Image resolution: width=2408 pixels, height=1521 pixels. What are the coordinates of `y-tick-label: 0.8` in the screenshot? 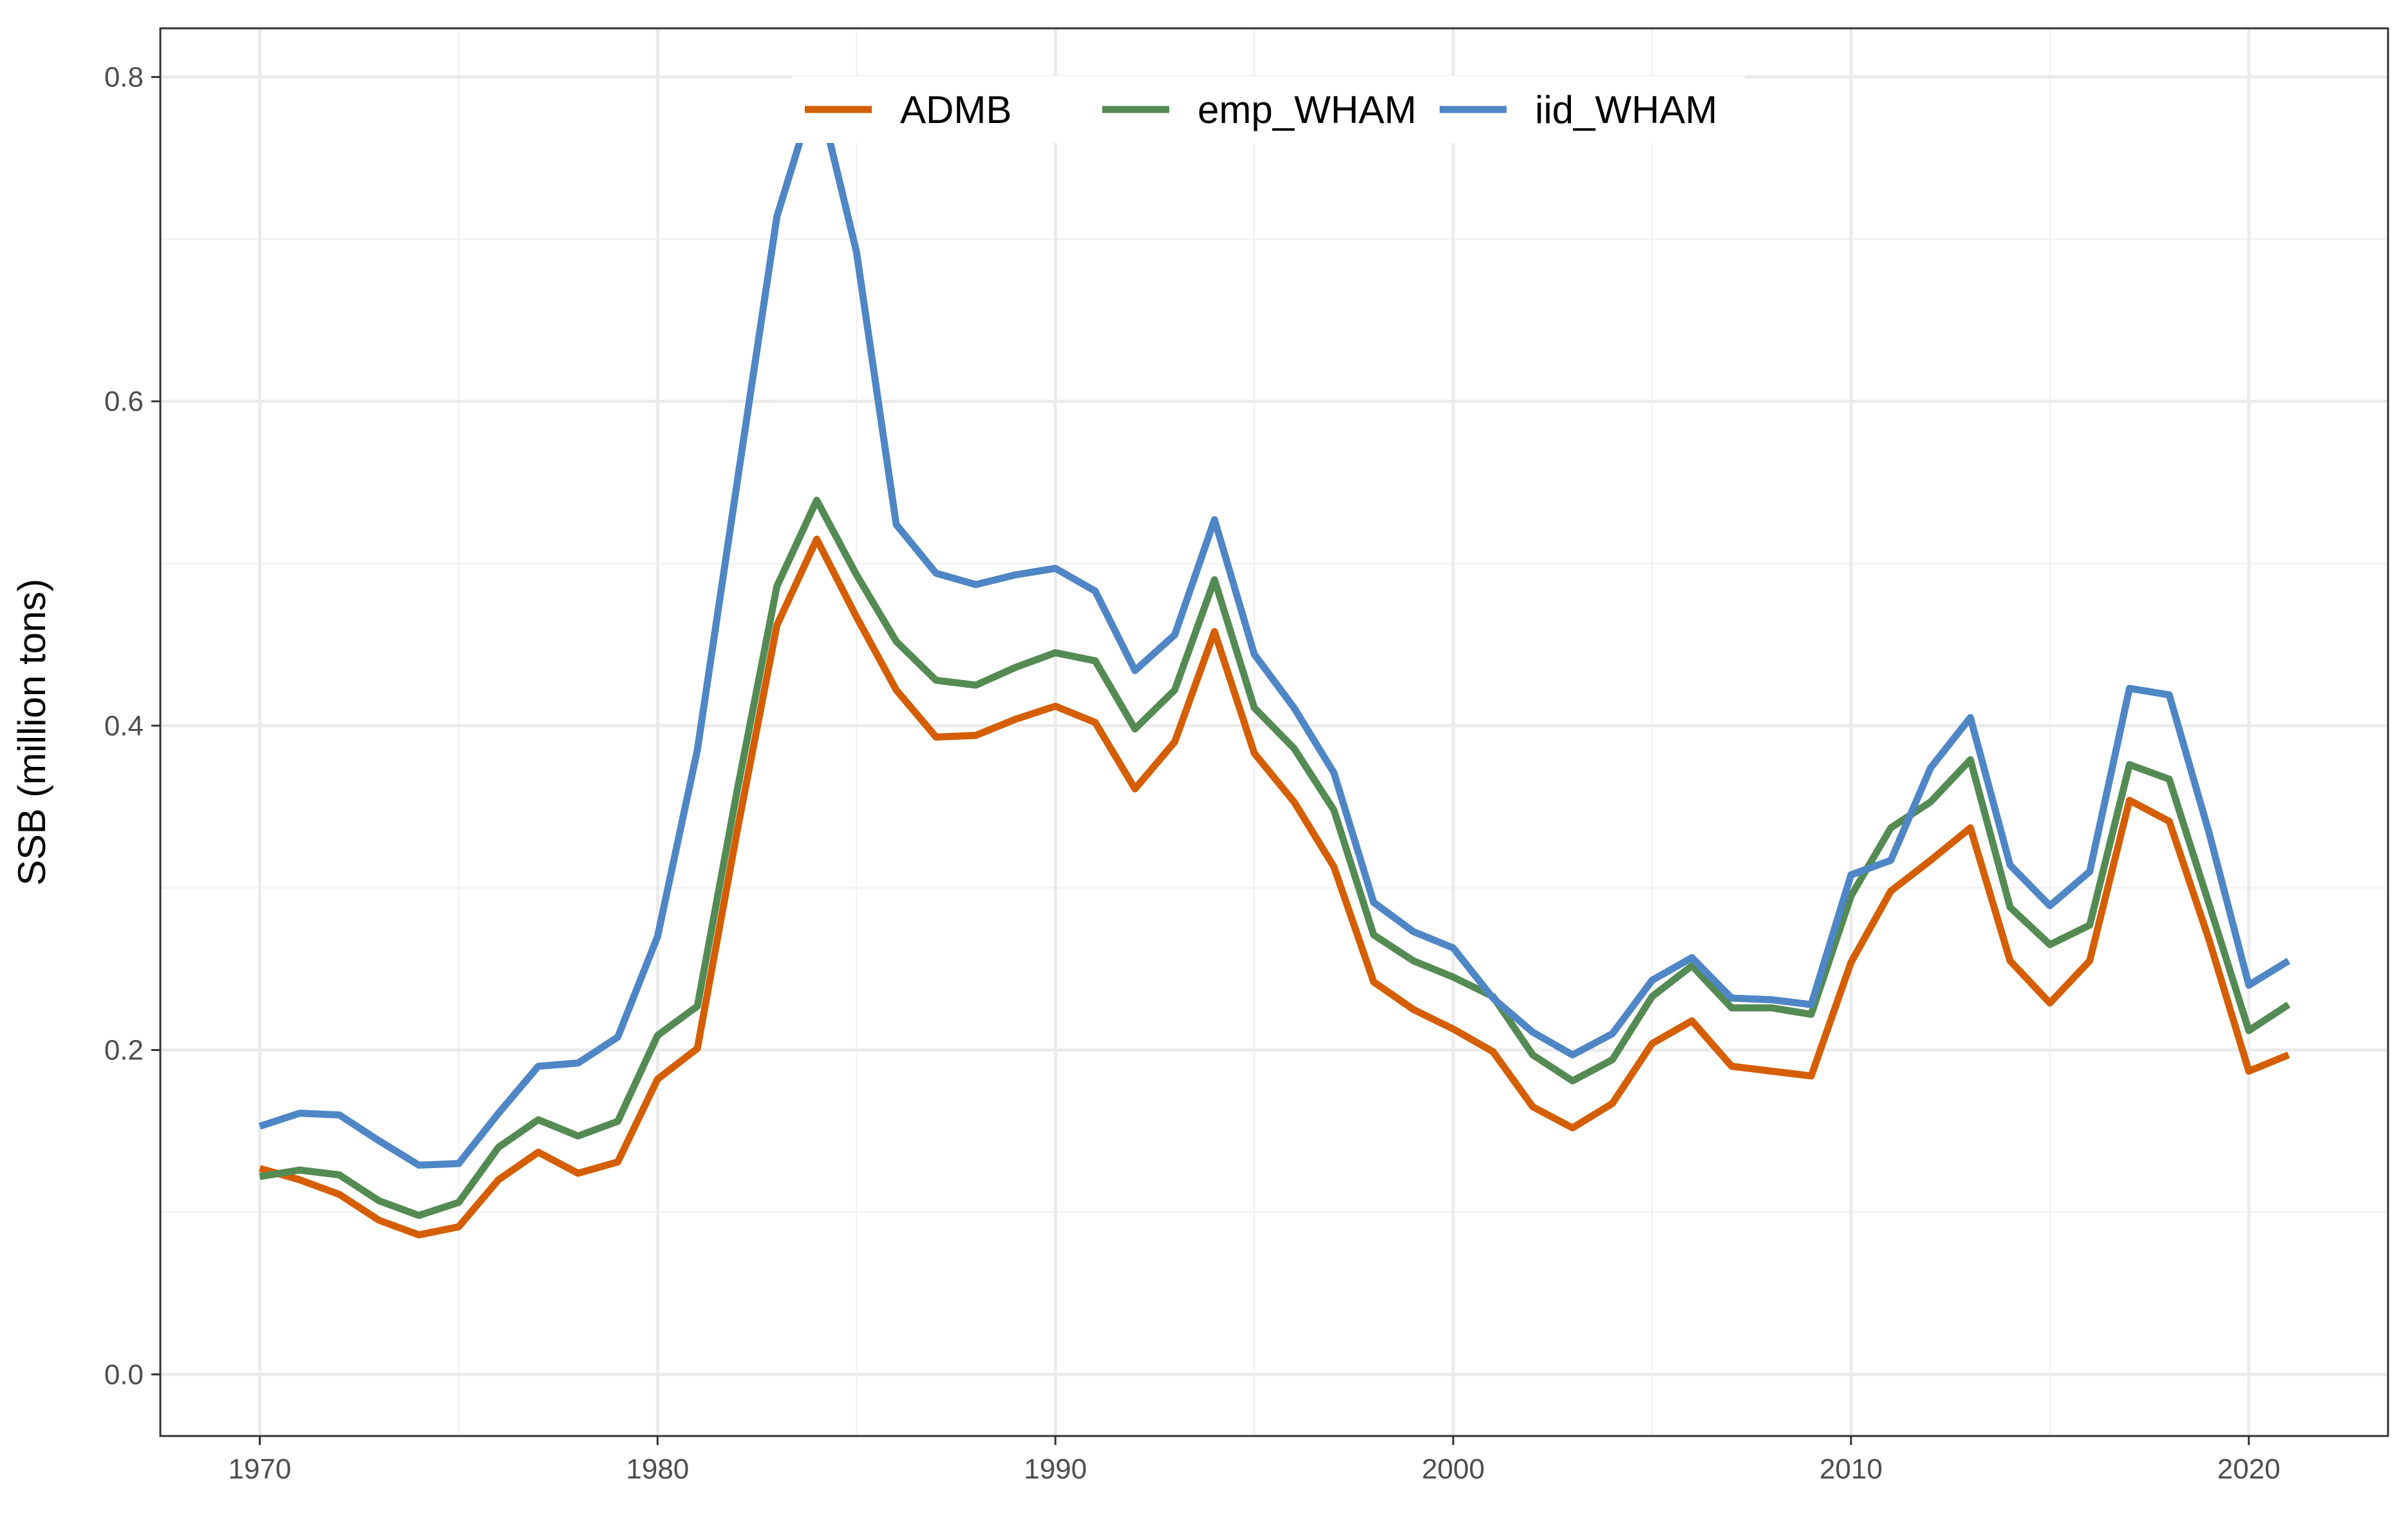 It's located at (124, 77).